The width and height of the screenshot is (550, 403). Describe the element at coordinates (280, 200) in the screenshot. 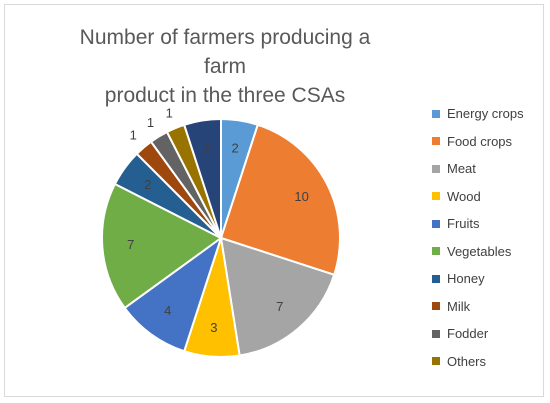

I see `pie-slice-food-crops` at that location.